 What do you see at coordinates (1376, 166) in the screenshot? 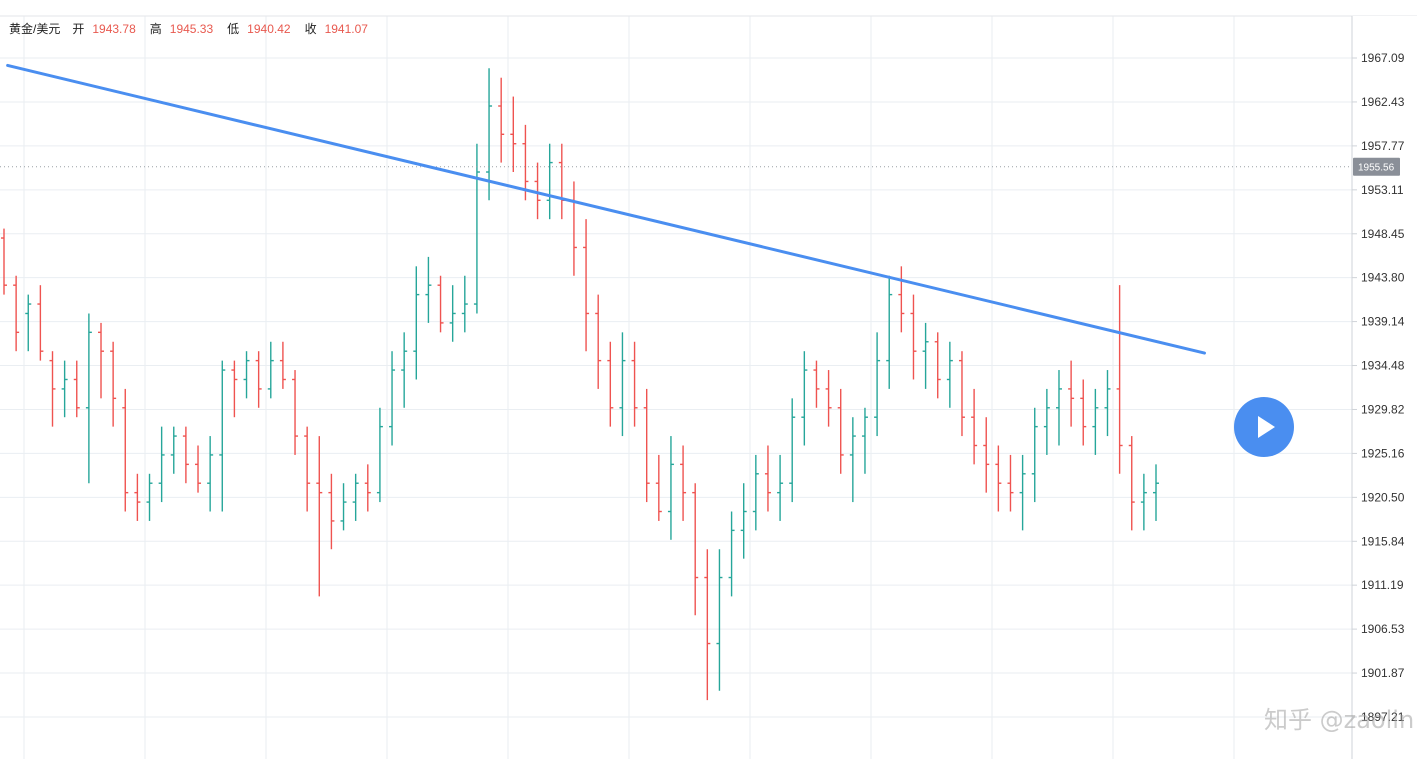
I see `current-price-badge` at bounding box center [1376, 166].